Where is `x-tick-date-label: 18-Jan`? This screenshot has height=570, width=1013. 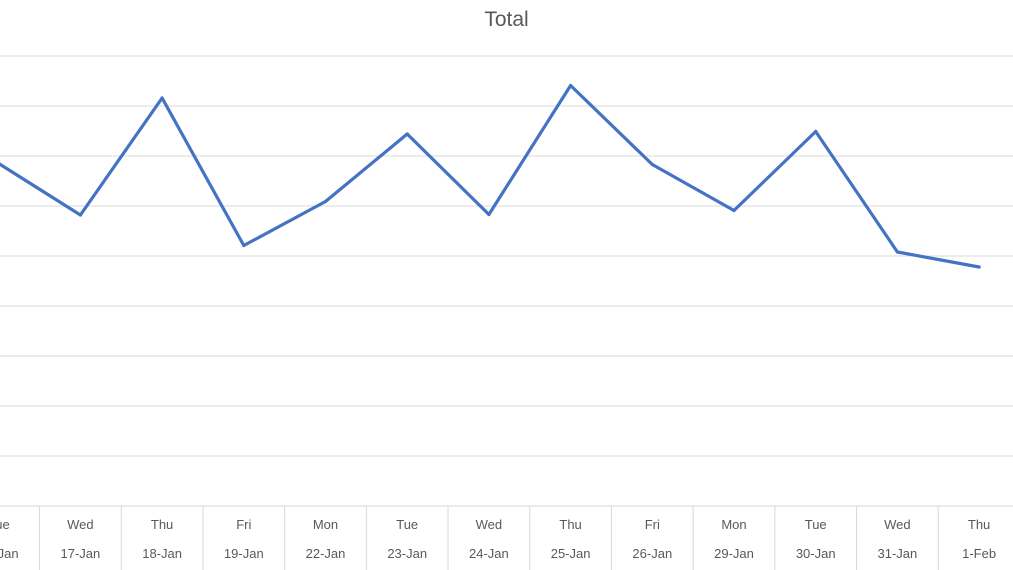
x-tick-date-label: 18-Jan is located at coordinates (162, 553).